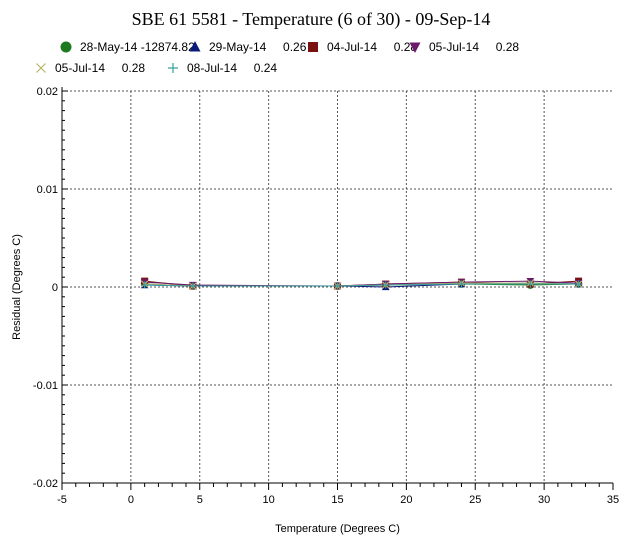 This screenshot has width=622, height=539. Describe the element at coordinates (200, 500) in the screenshot. I see `x-tick-label: 5` at that location.